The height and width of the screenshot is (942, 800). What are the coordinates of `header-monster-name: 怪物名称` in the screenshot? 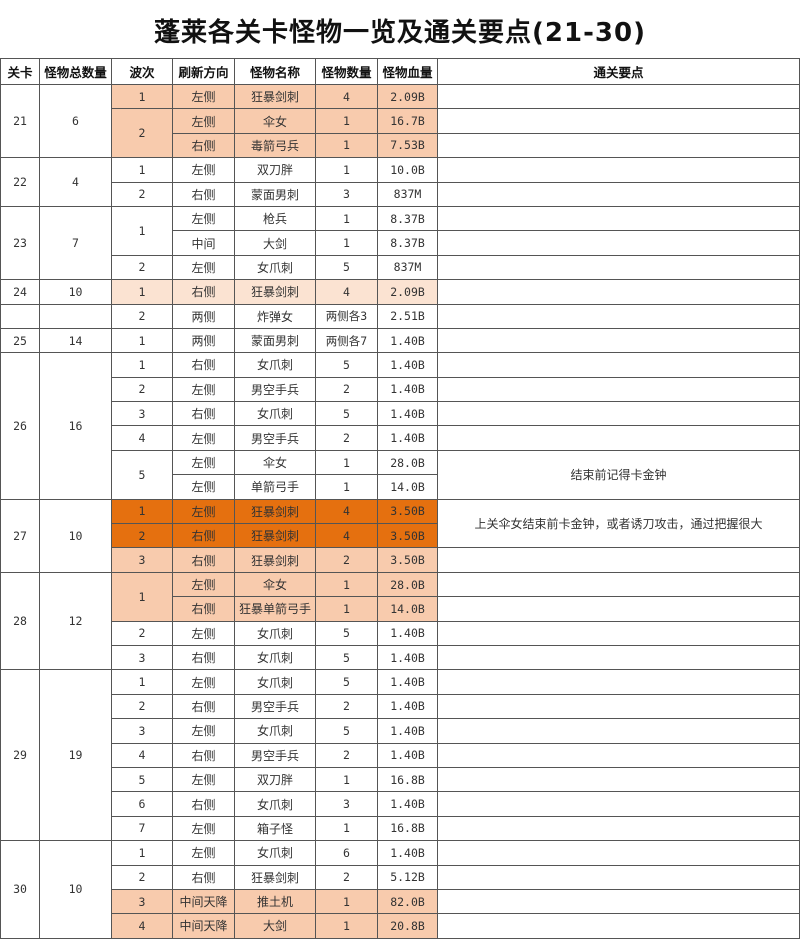 It's located at (275, 71).